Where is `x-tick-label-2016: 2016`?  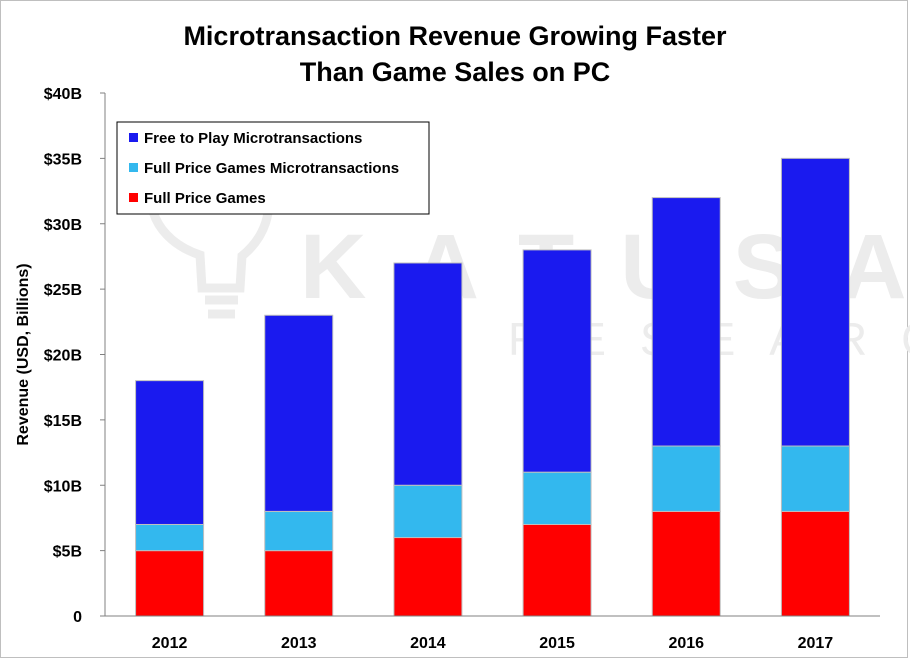 x-tick-label-2016: 2016 is located at coordinates (686, 643).